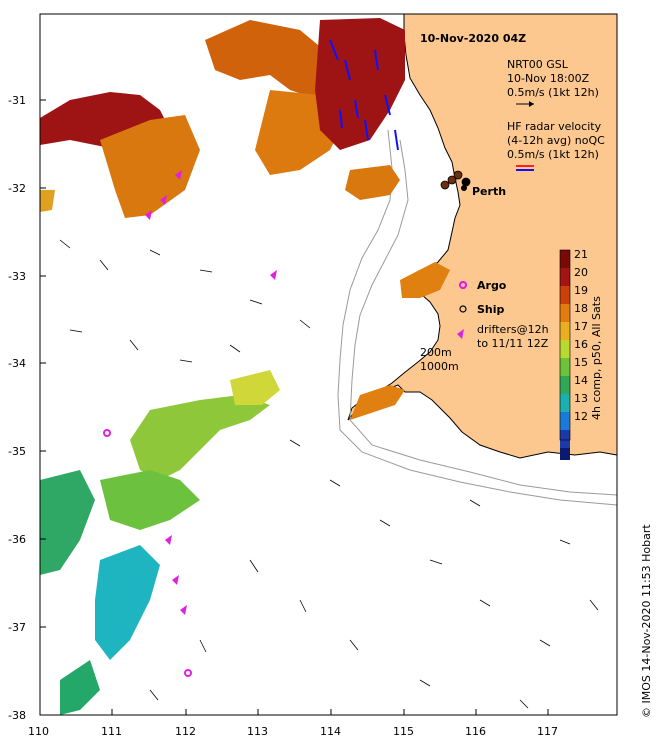  I want to click on drifter-tracks, so click(211, 392).